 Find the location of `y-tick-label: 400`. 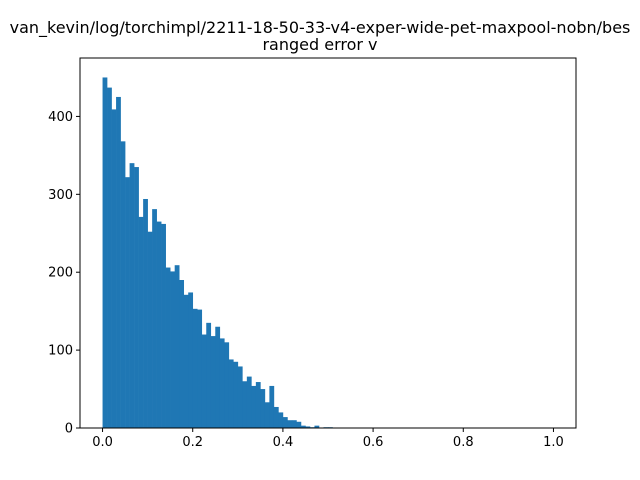

y-tick-label: 400 is located at coordinates (60, 117).